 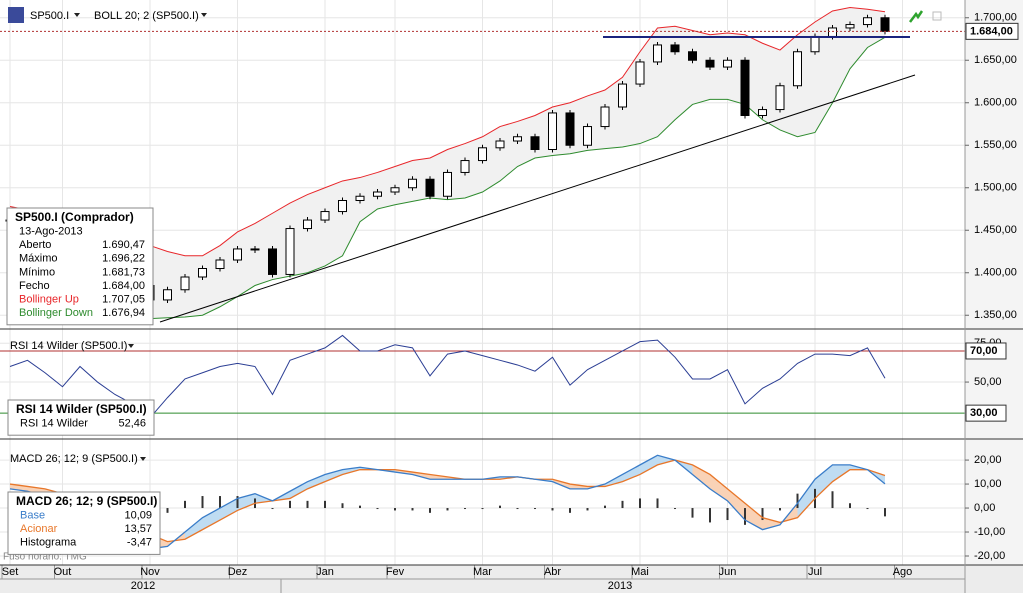 What do you see at coordinates (68, 346) in the screenshot?
I see `rsi-title: RSI 14 Wilder (SP500.I)` at bounding box center [68, 346].